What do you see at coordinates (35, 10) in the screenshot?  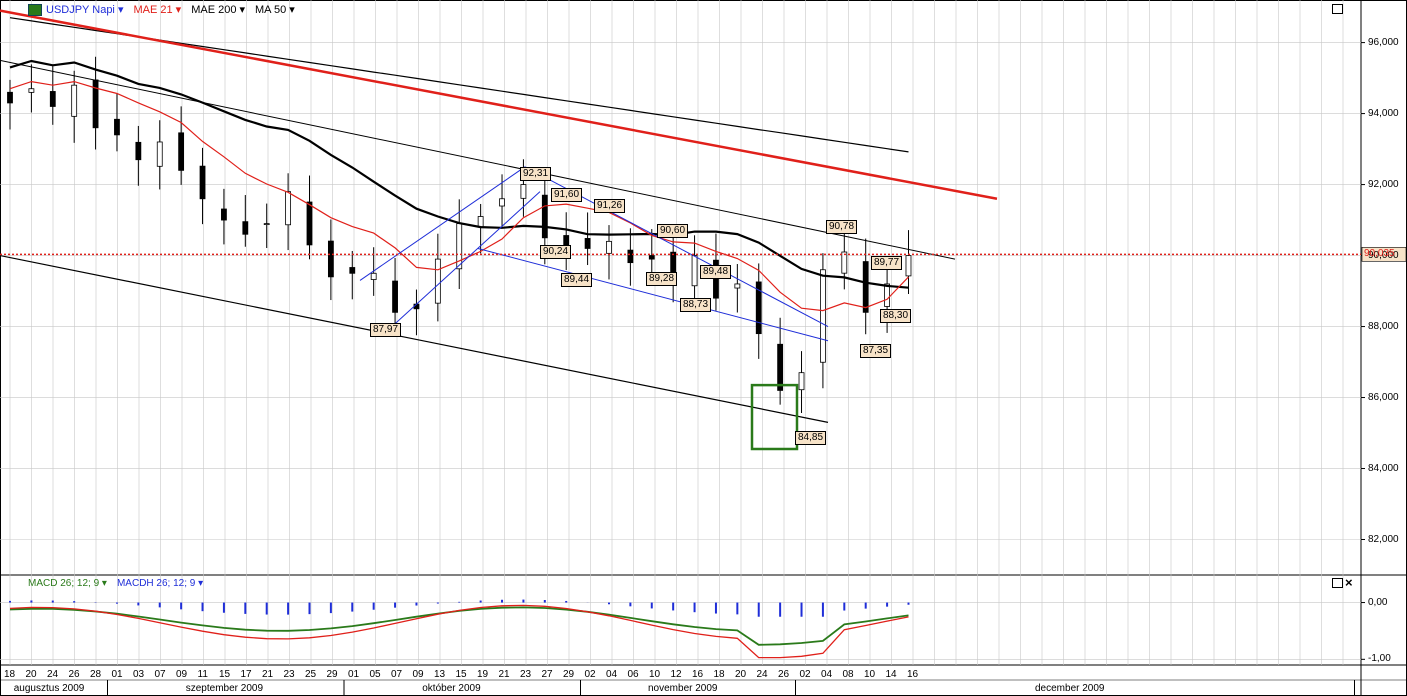 I see `chart-icon` at bounding box center [35, 10].